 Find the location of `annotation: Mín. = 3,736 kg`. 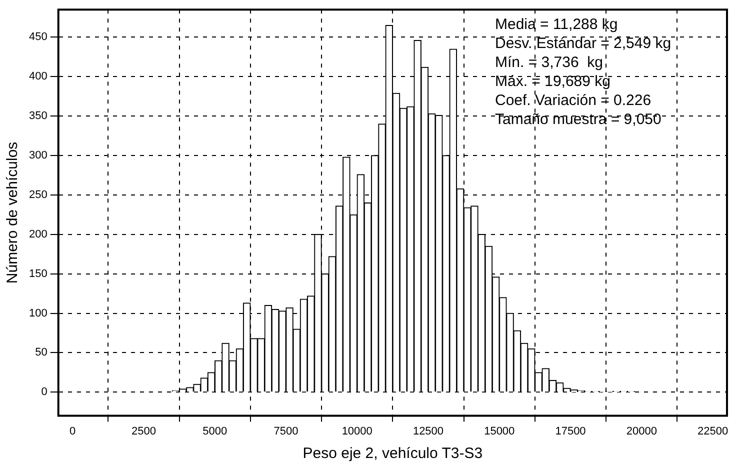

annotation: Mín. = 3,736 kg is located at coordinates (549, 63).